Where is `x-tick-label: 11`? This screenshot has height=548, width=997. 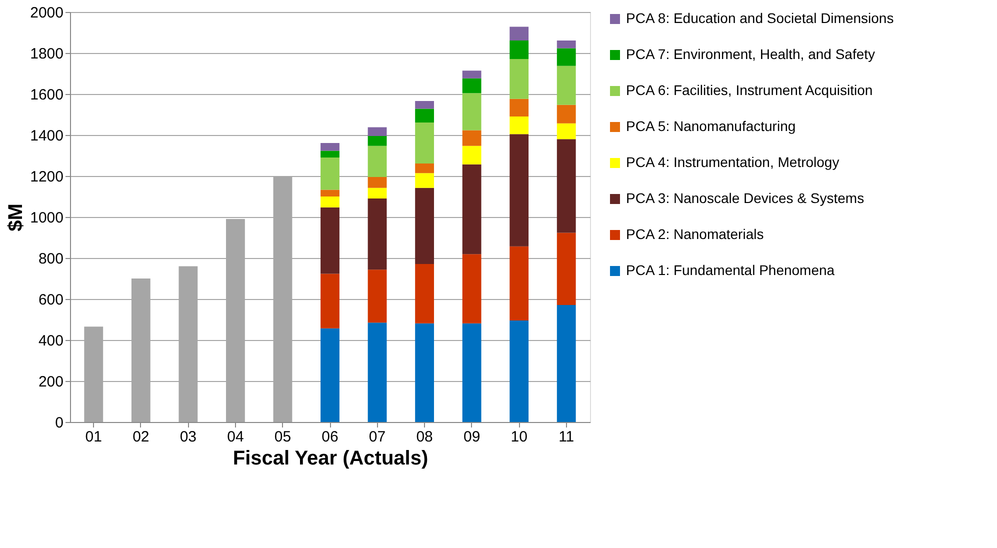
x-tick-label: 11 is located at coordinates (566, 437).